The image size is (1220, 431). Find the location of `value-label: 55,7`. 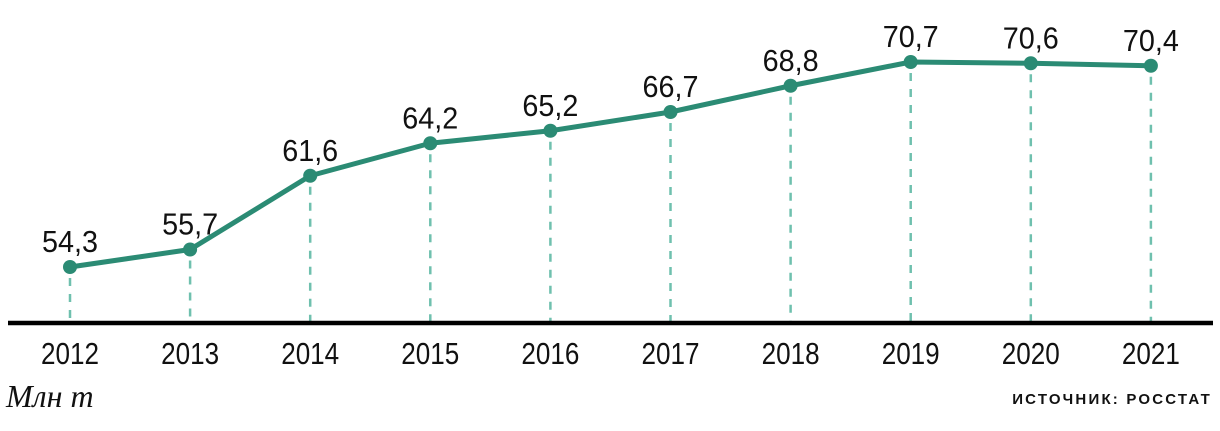

value-label: 55,7 is located at coordinates (190, 224).